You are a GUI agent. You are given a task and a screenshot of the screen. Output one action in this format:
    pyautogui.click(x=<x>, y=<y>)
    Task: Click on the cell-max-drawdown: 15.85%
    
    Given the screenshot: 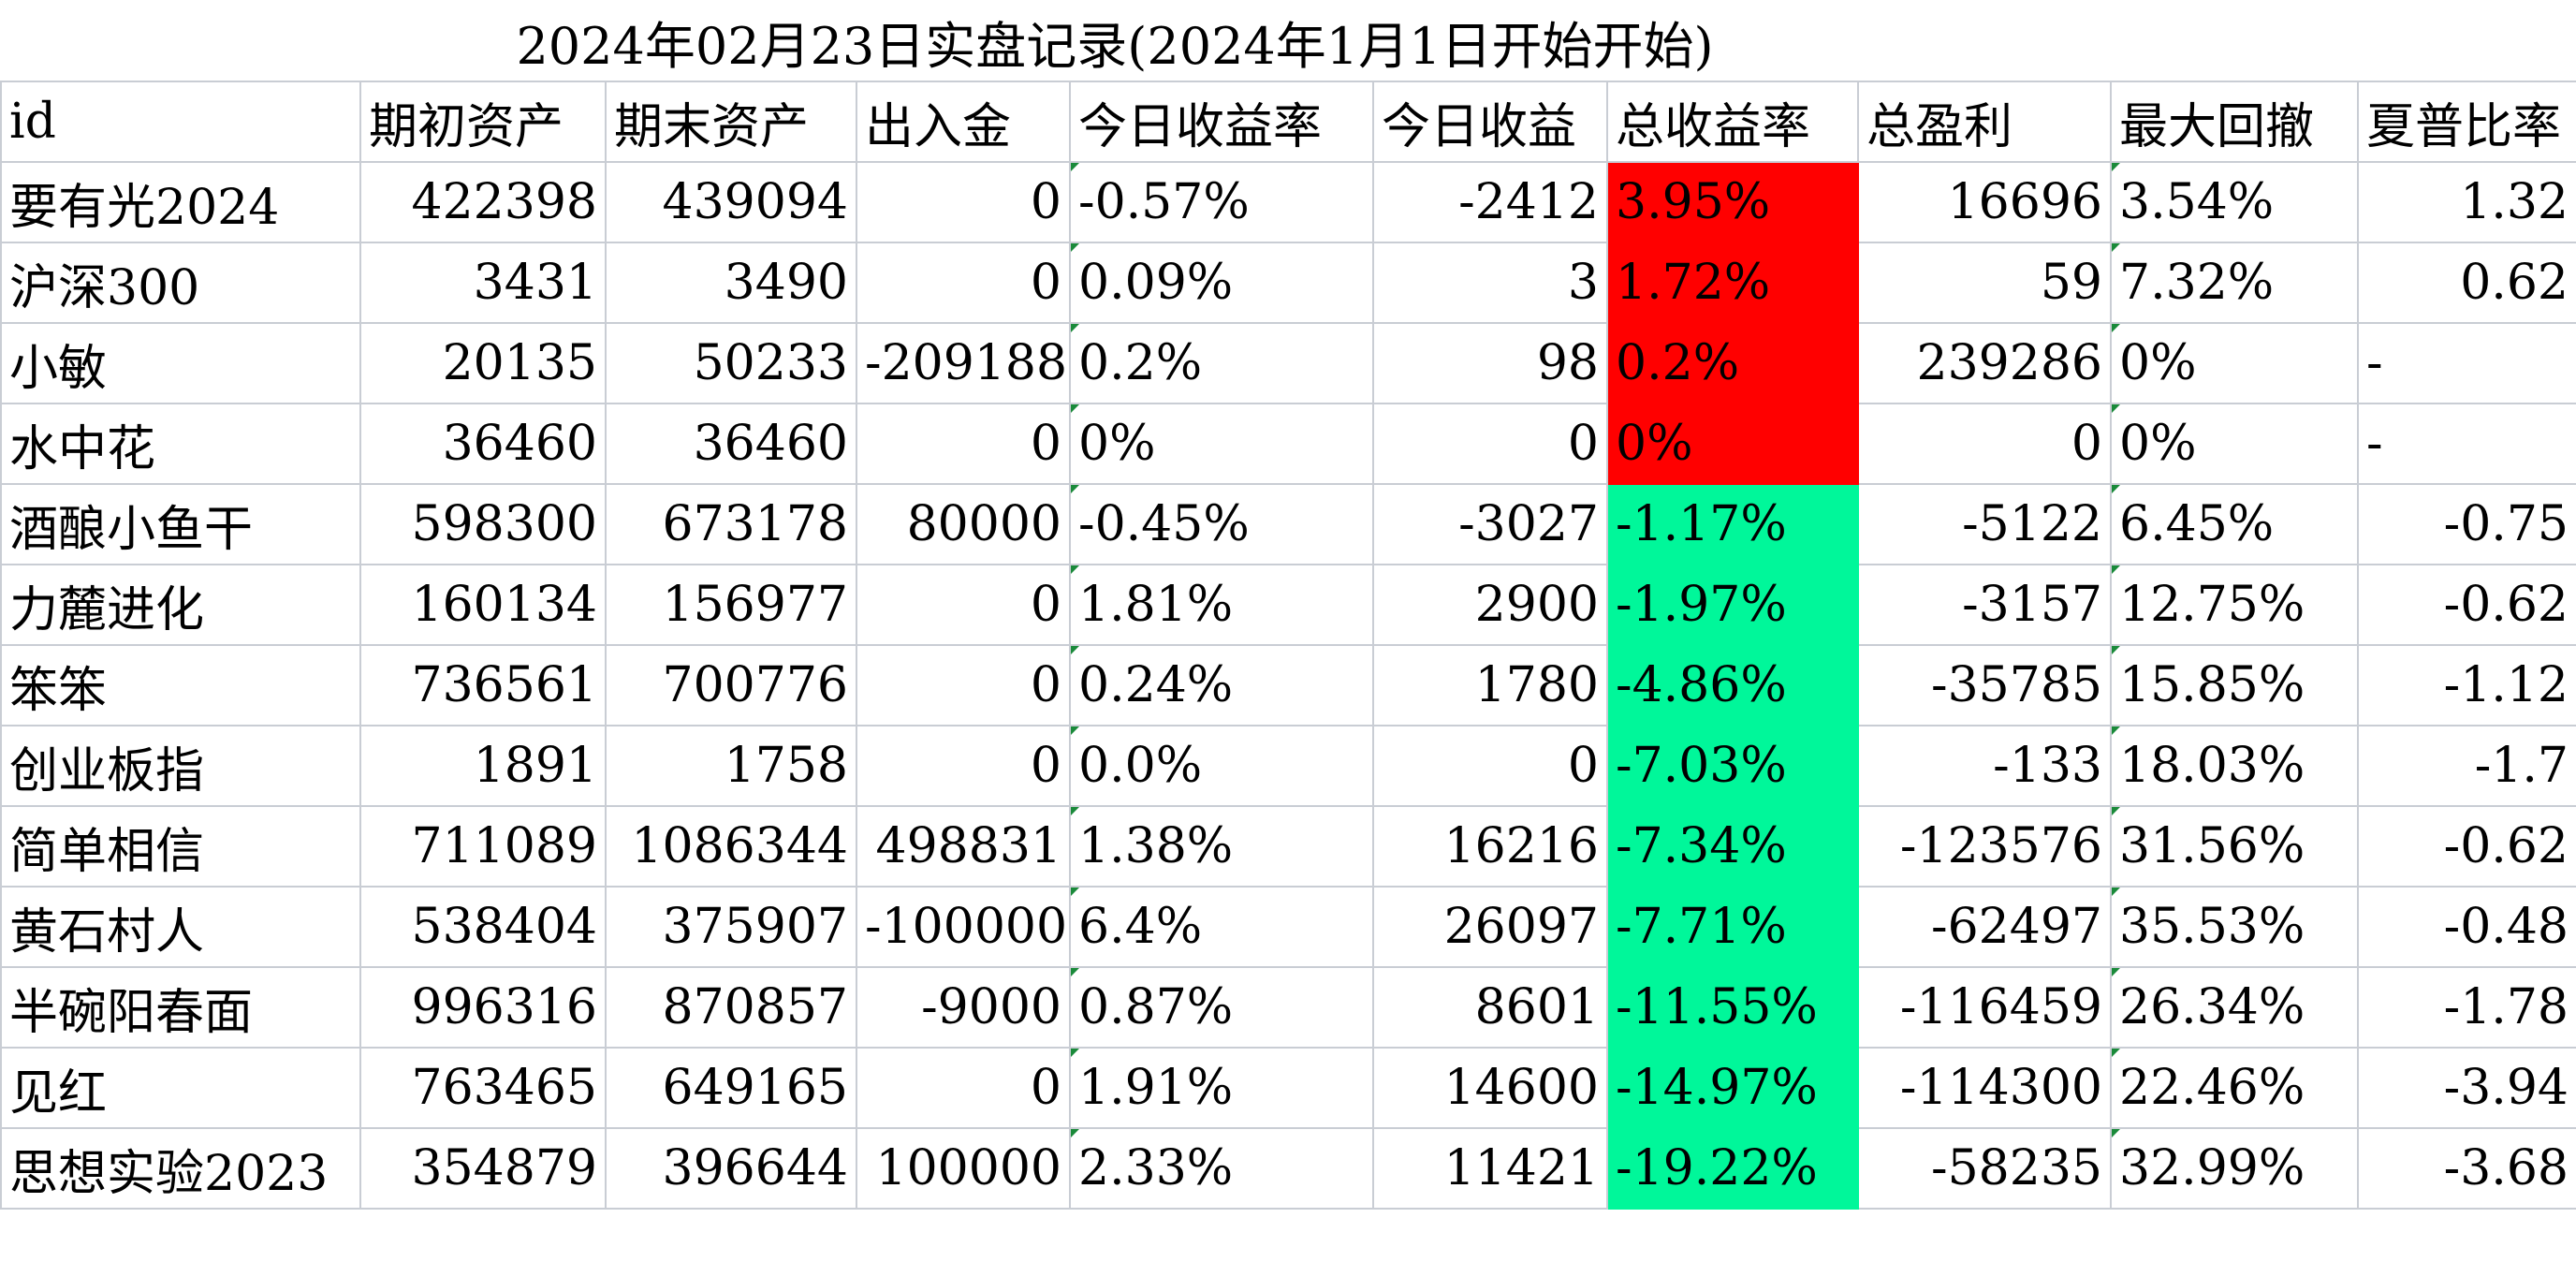 What is the action you would take?
    pyautogui.click(x=2234, y=685)
    